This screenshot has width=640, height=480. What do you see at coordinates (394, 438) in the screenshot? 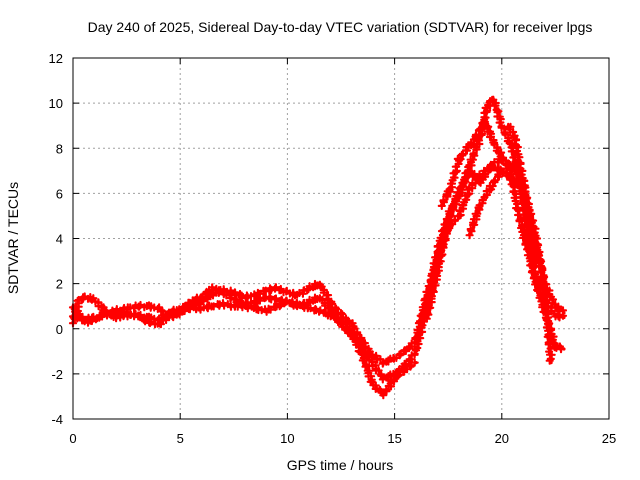
I see `x-tick-label: 15` at bounding box center [394, 438].